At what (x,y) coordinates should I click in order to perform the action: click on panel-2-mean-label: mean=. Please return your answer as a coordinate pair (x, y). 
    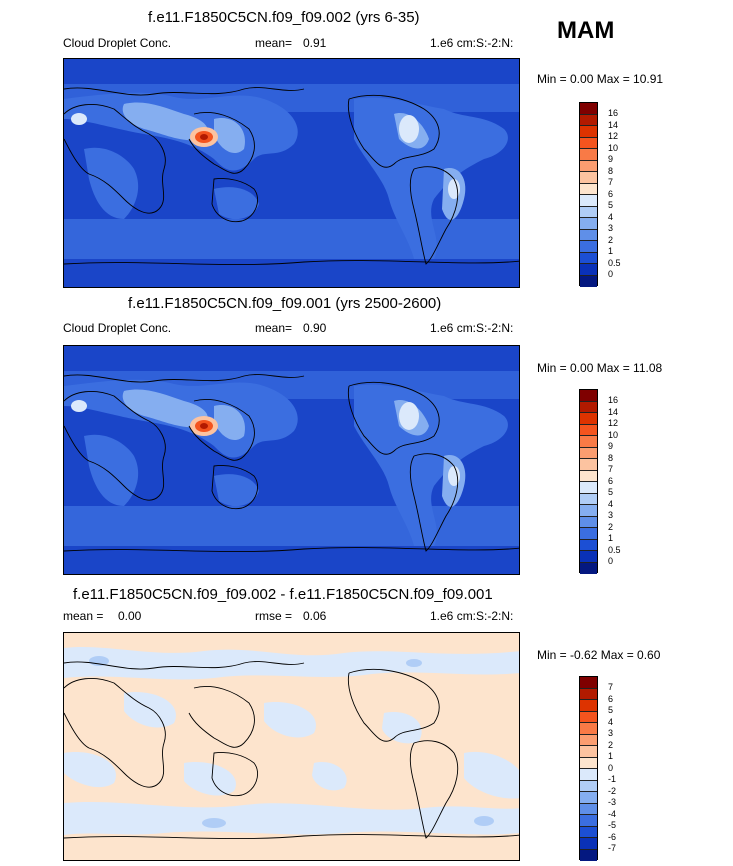
    Looking at the image, I should click on (274, 328).